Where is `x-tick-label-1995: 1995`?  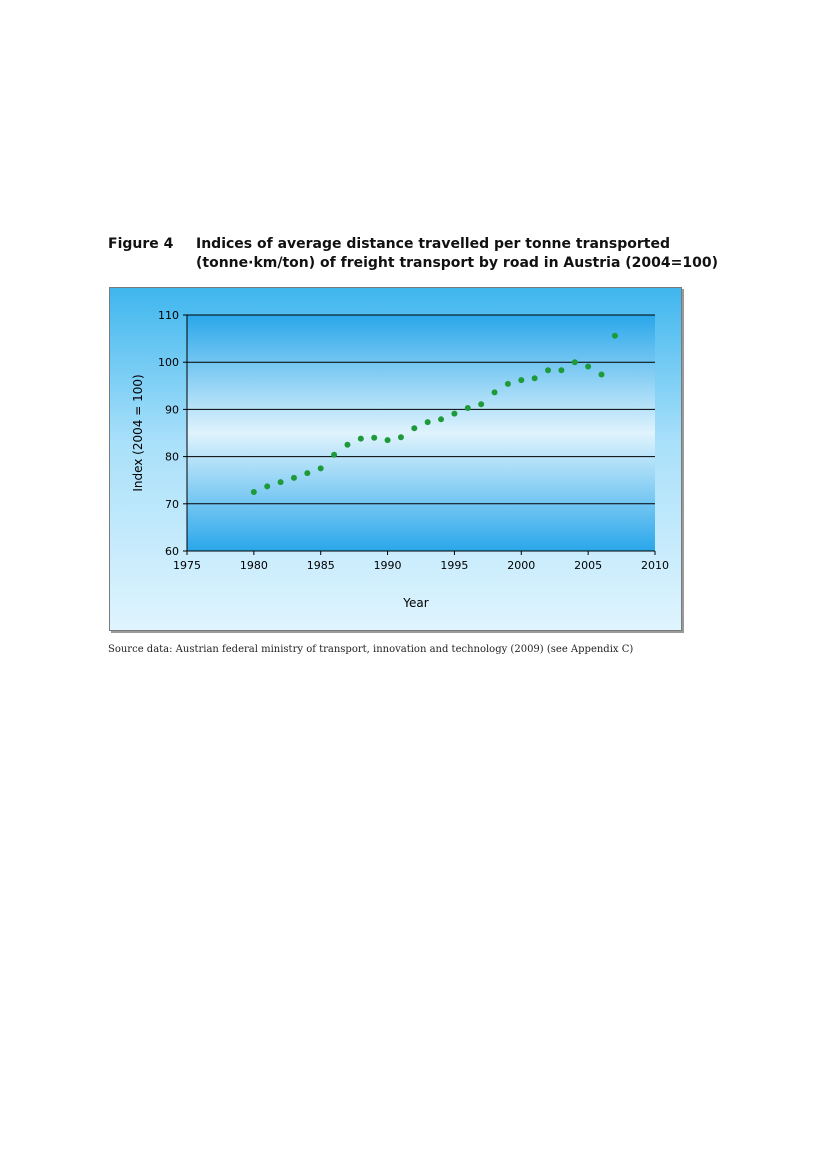
x-tick-label-1995: 1995 is located at coordinates (454, 565).